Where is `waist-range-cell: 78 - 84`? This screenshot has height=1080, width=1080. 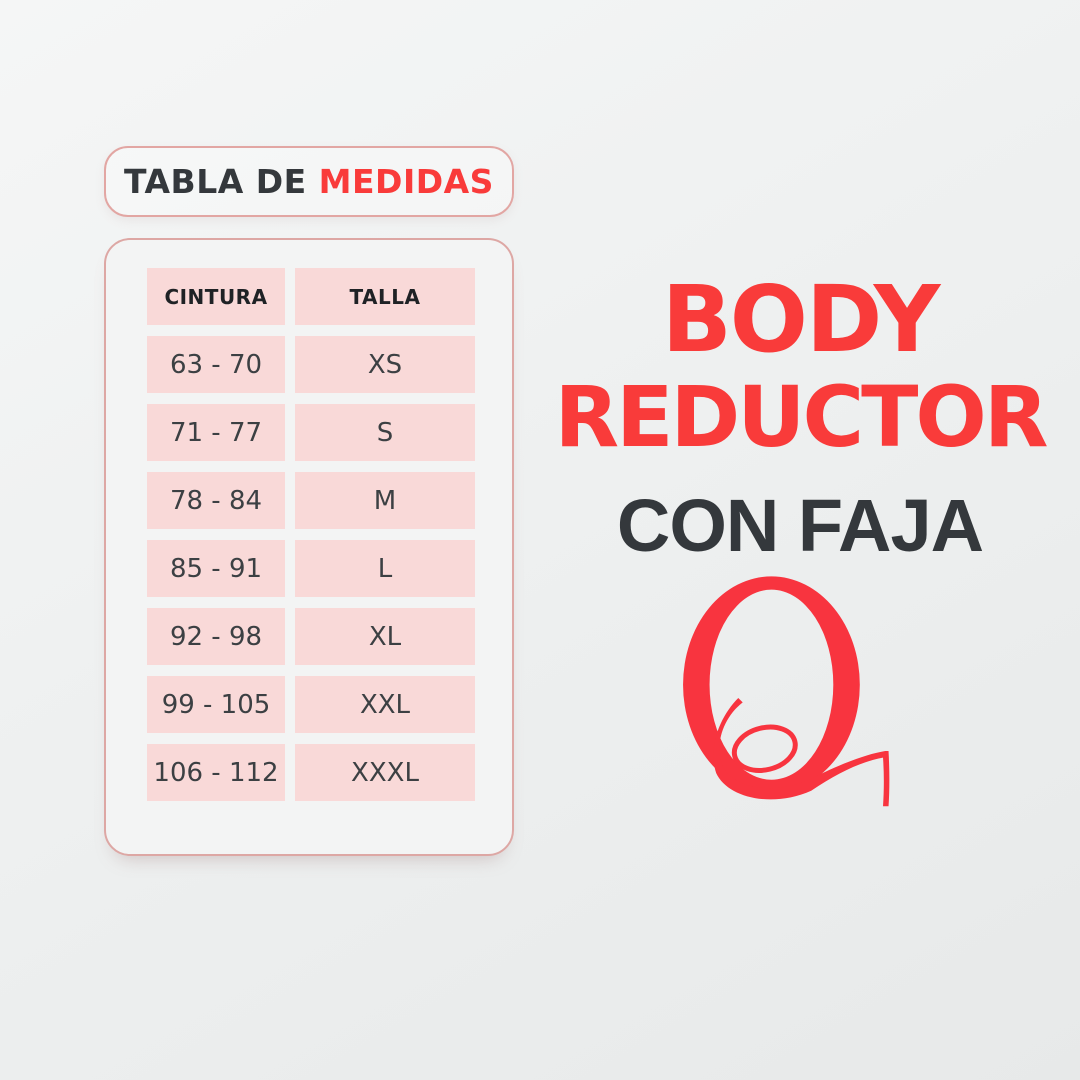
waist-range-cell: 78 - 84 is located at coordinates (216, 500).